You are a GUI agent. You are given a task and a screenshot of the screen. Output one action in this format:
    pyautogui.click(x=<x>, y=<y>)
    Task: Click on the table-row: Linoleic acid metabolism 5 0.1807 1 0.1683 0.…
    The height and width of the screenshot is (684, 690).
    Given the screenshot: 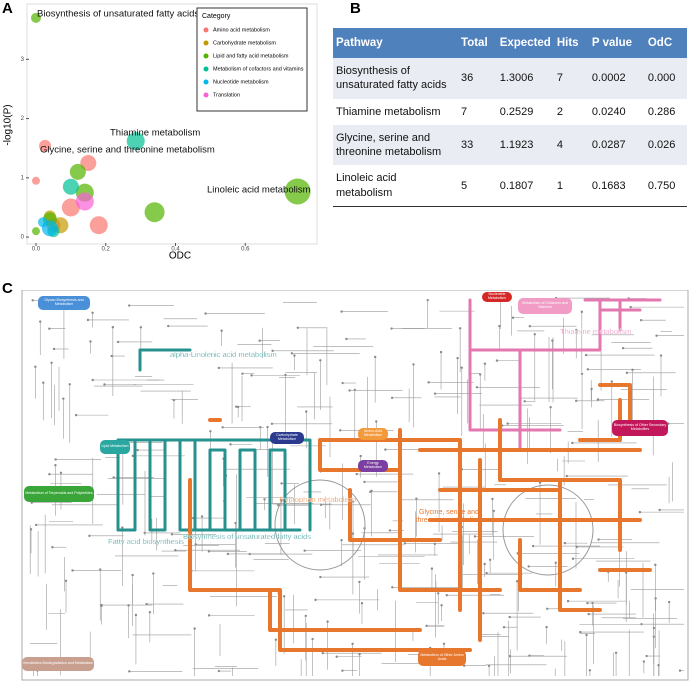 What is the action you would take?
    pyautogui.click(x=510, y=186)
    